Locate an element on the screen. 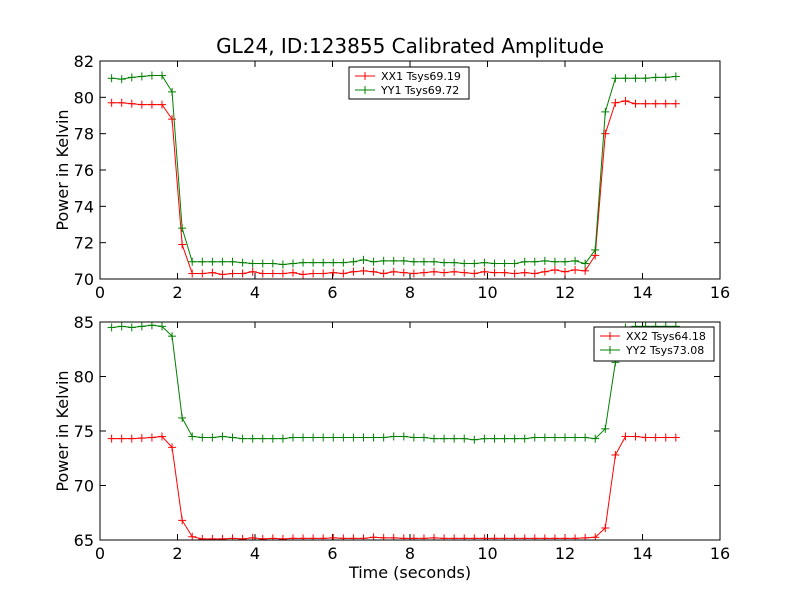  legend-label: YY2 Tsys73.08 is located at coordinates (664, 350).